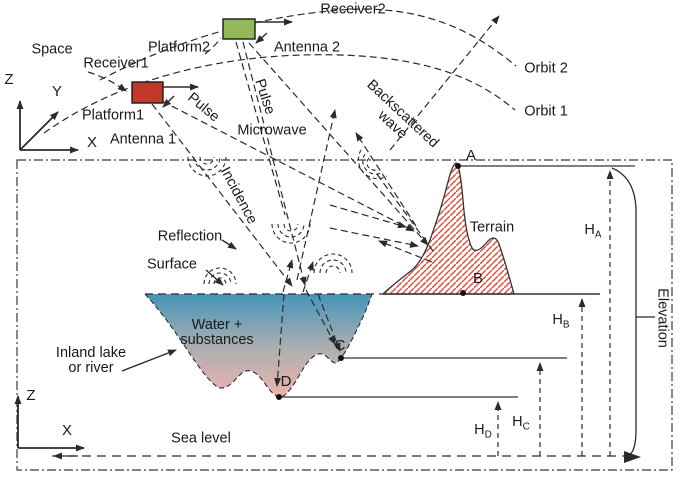  I want to click on ray-refracted-to-c2, so click(329, 322).